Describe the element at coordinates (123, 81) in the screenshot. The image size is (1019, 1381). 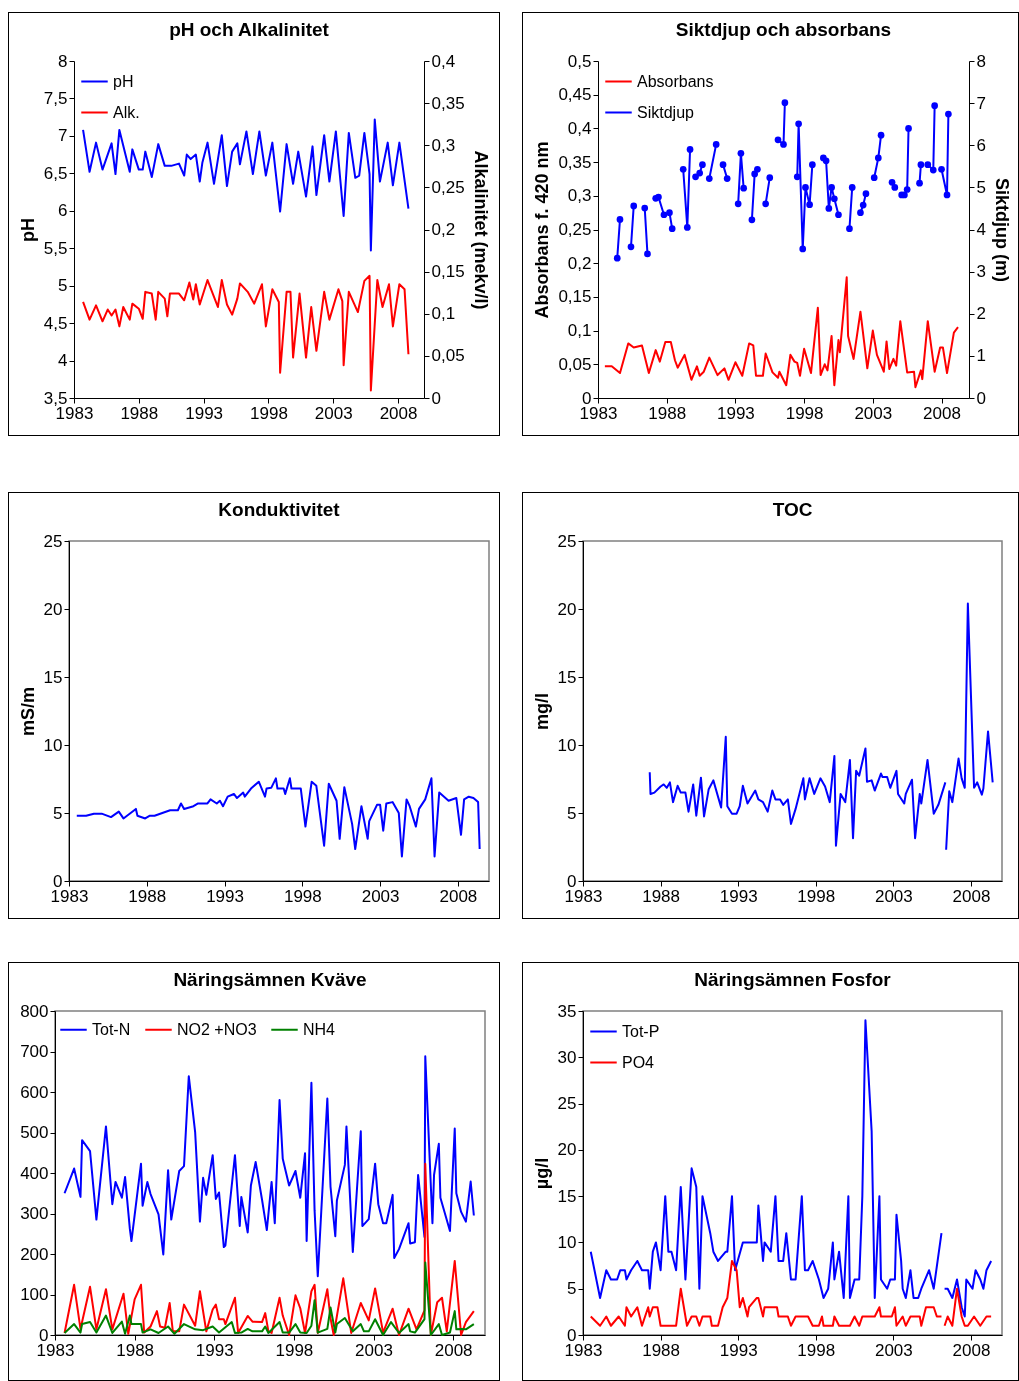
I see `legend-label: pH` at that location.